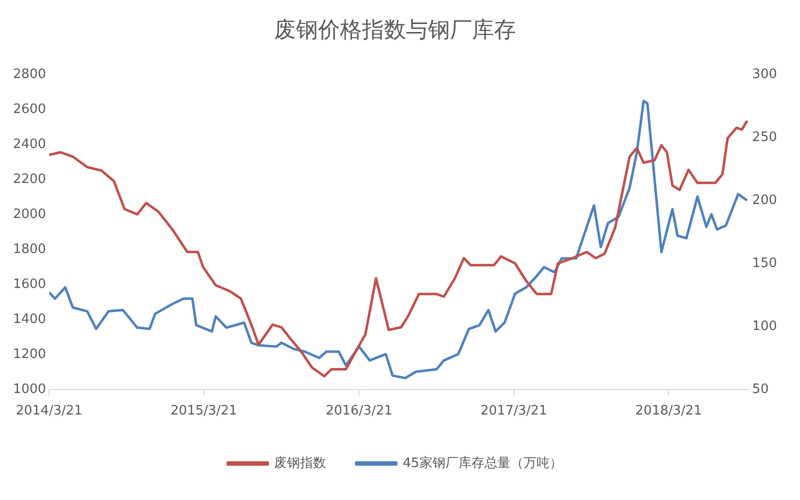 The image size is (800, 500). Describe the element at coordinates (29, 389) in the screenshot. I see `y-tick-label: 1000` at that location.